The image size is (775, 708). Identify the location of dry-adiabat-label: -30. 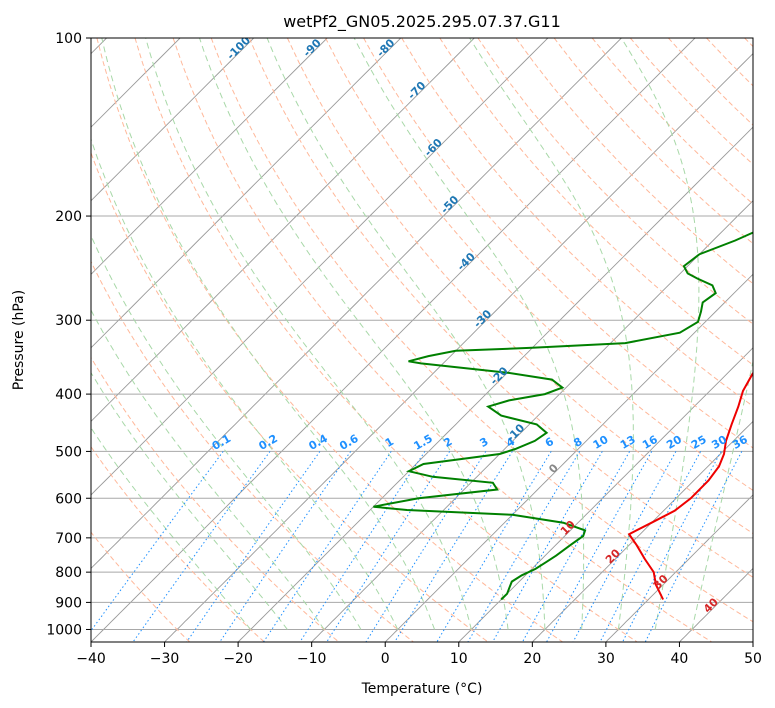
(482, 318).